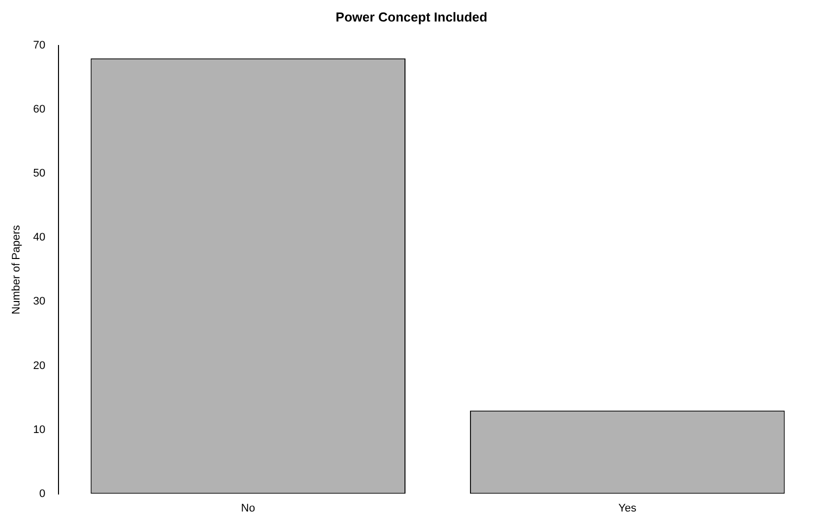 The width and height of the screenshot is (821, 527). What do you see at coordinates (412, 16) in the screenshot?
I see `chart-title: Power Concept Included` at bounding box center [412, 16].